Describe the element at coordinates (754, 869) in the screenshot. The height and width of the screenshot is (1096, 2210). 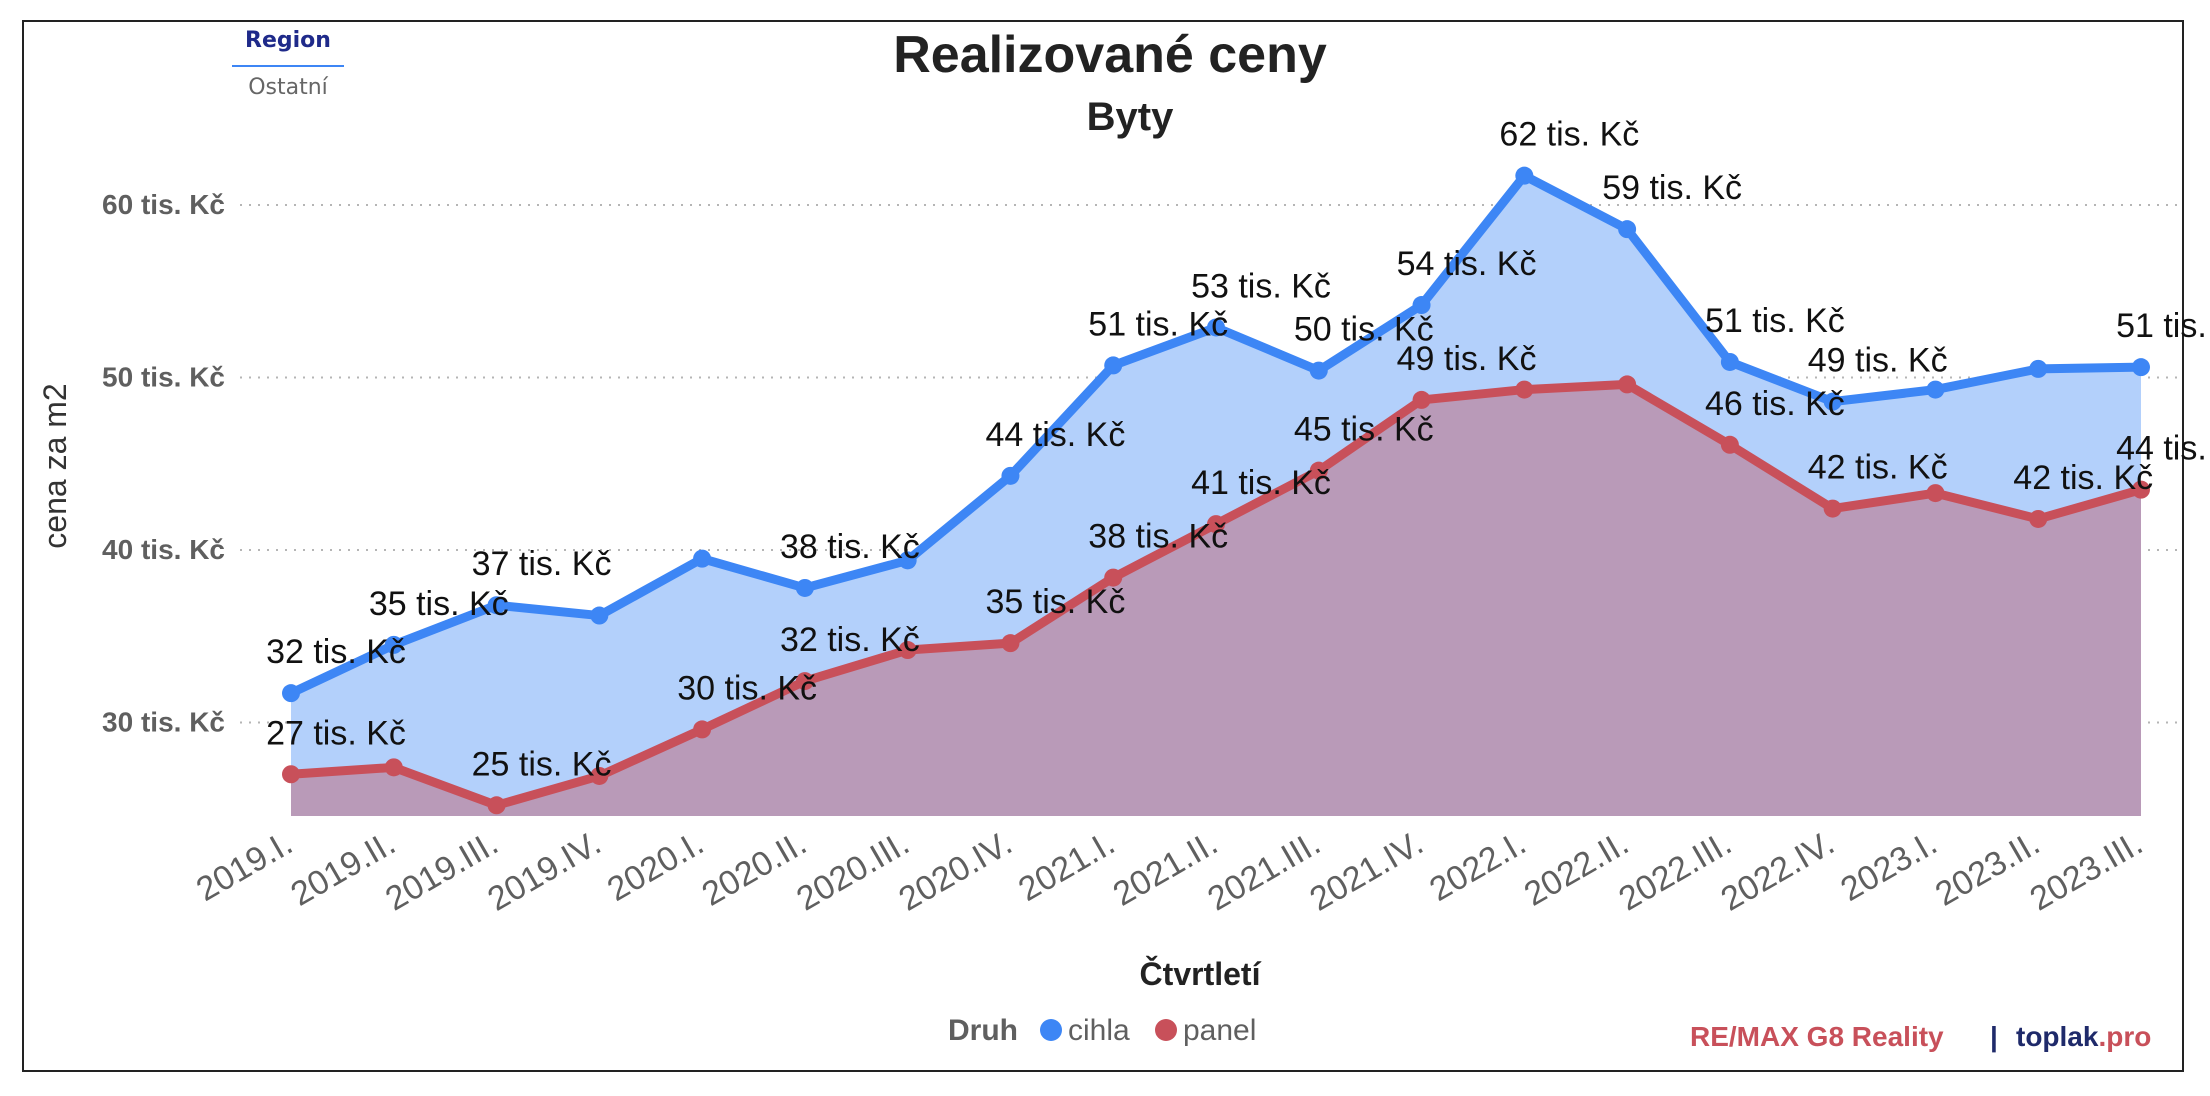
I see `x-tick-label: 2020.II.` at that location.